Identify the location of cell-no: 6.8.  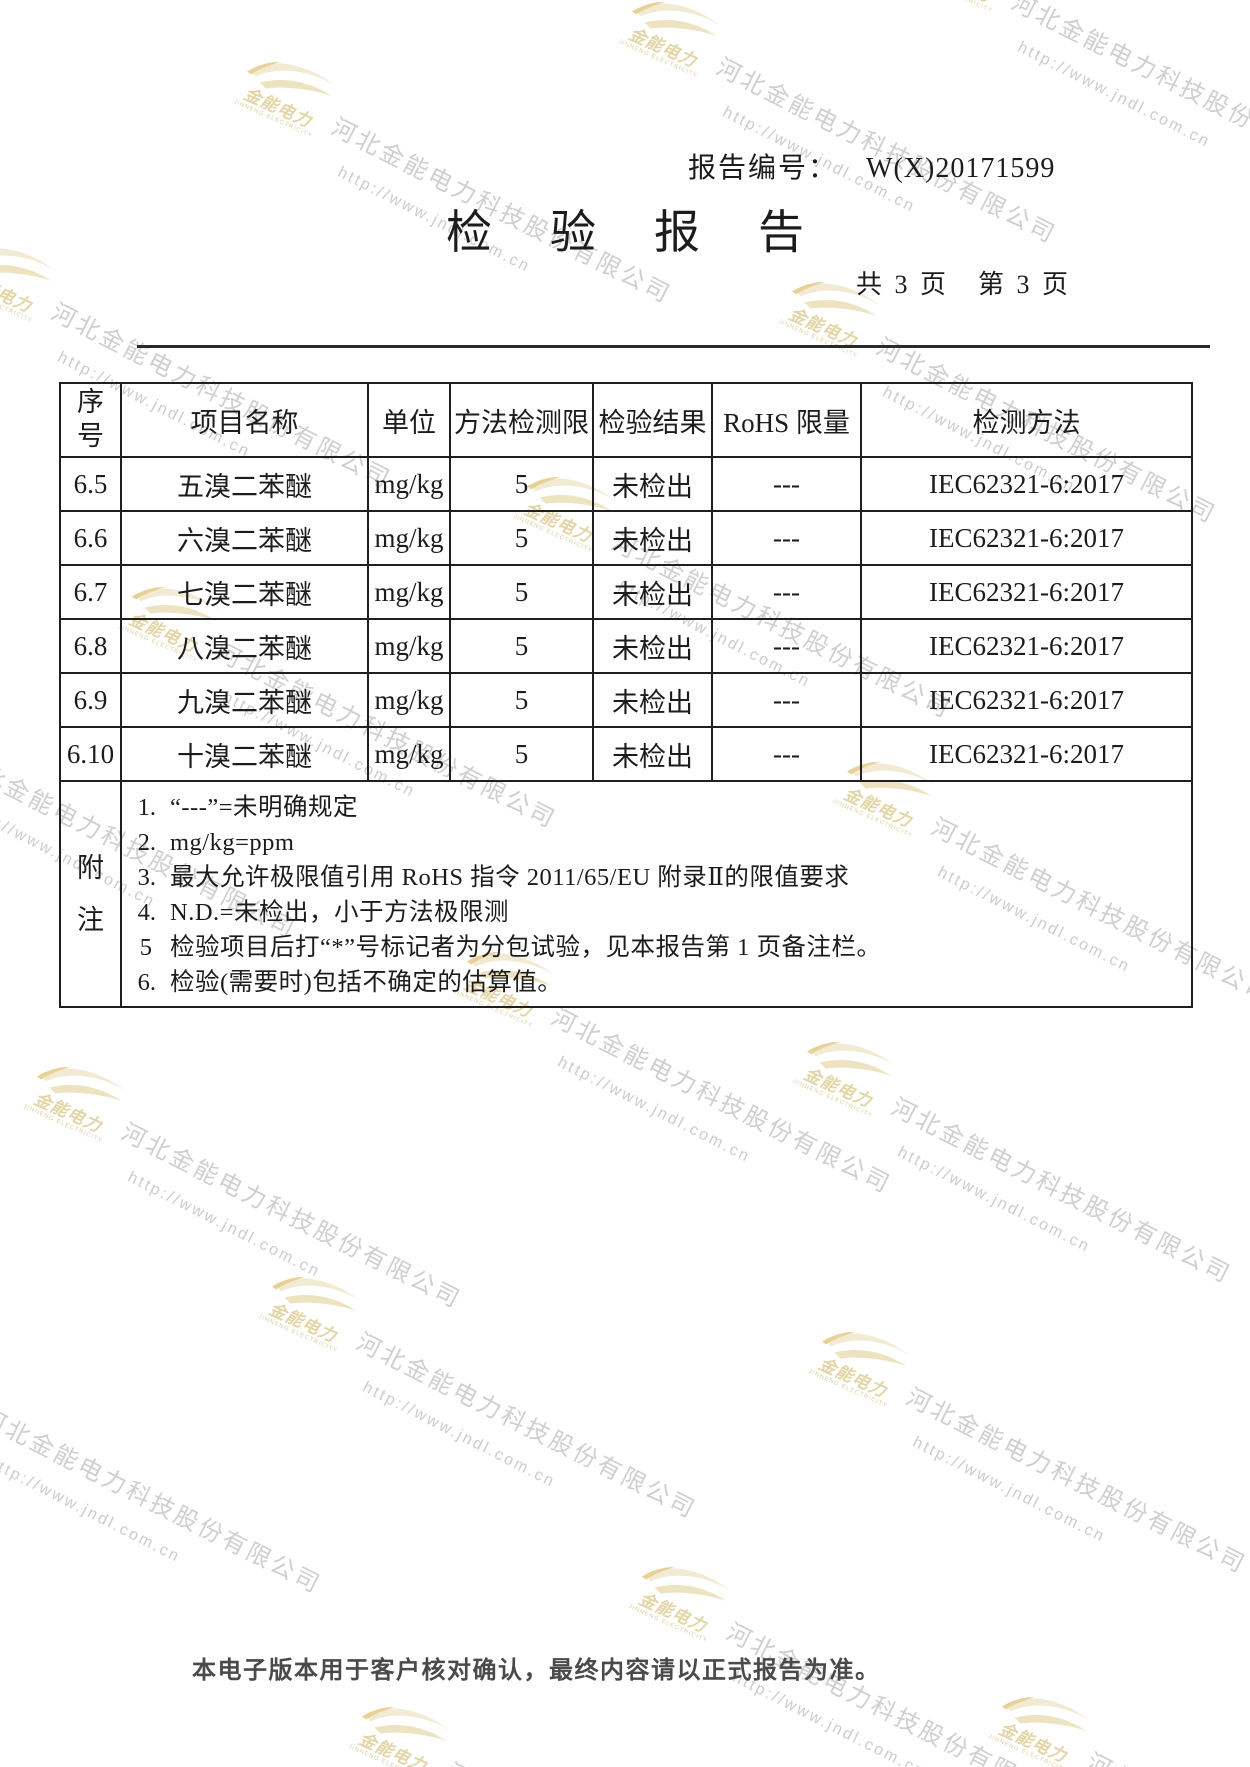
(90, 646).